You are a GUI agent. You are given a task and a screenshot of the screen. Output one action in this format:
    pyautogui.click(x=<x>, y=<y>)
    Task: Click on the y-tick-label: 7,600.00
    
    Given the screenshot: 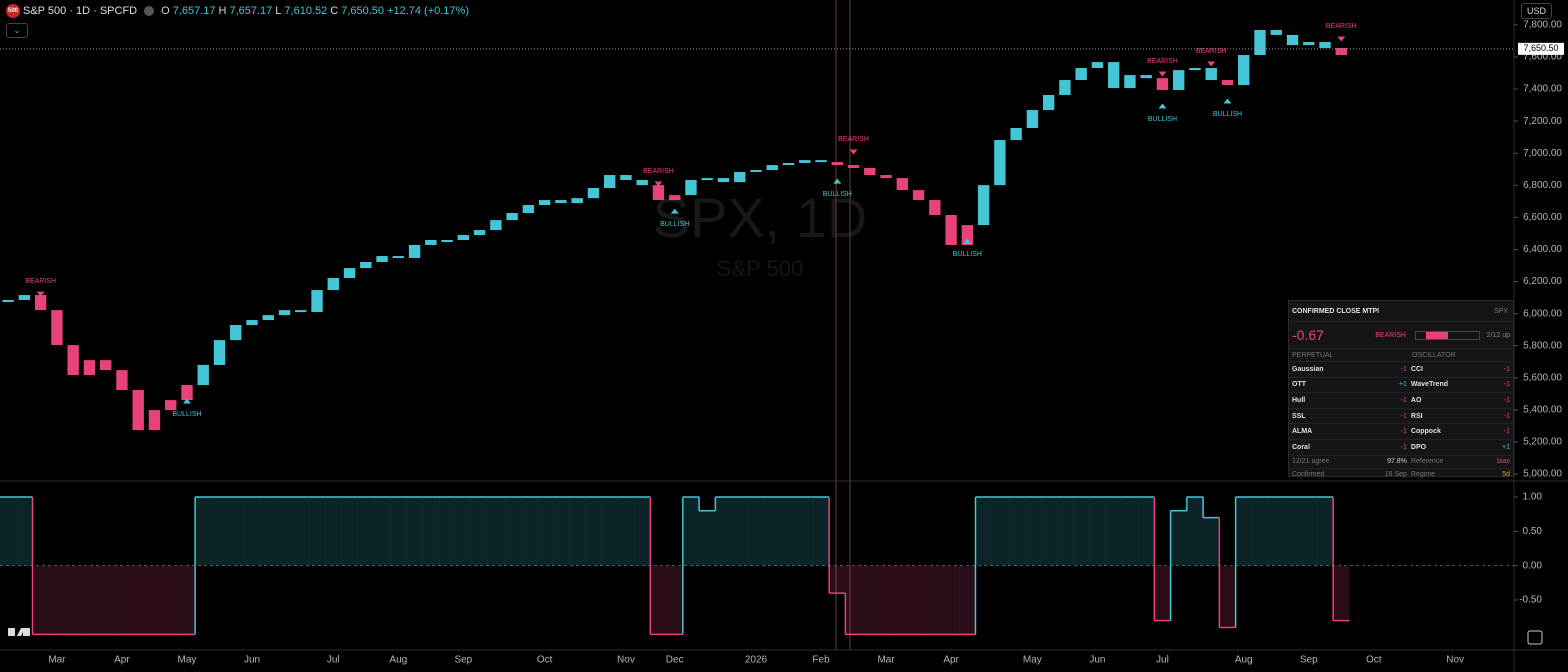 What is the action you would take?
    pyautogui.click(x=1542, y=57)
    